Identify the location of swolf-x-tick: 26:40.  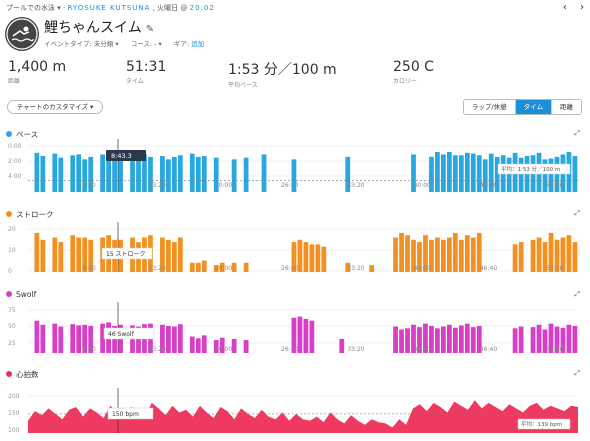
(289, 349).